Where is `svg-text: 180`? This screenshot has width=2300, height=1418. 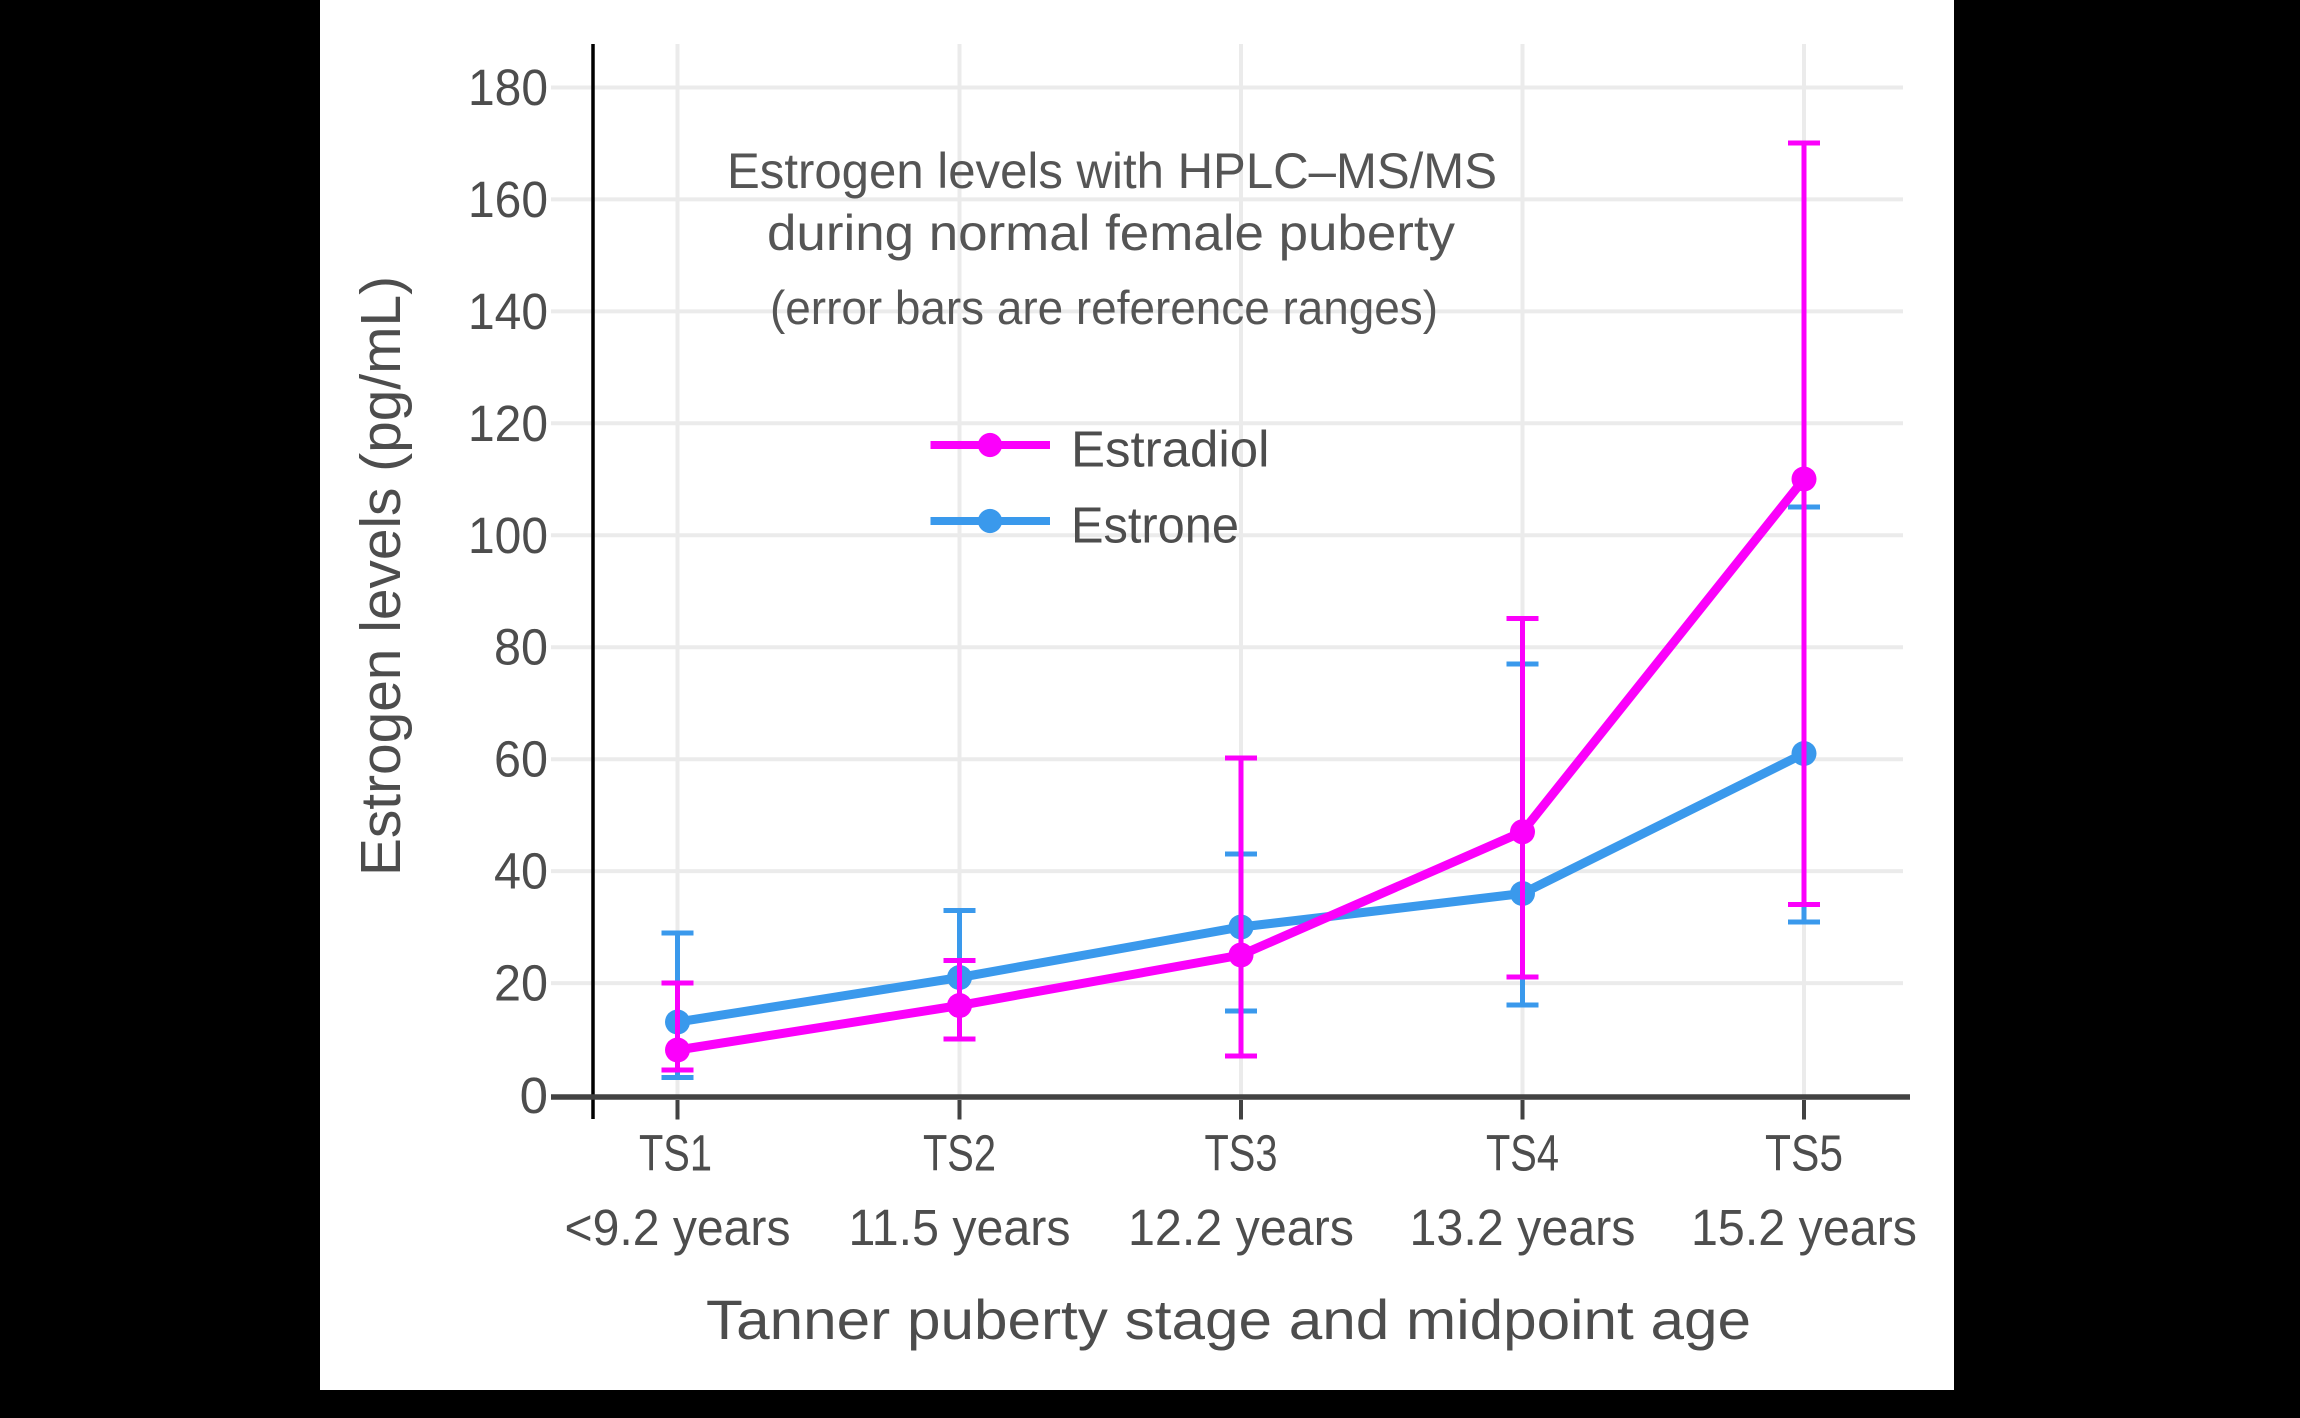
svg-text: 180 is located at coordinates (508, 87).